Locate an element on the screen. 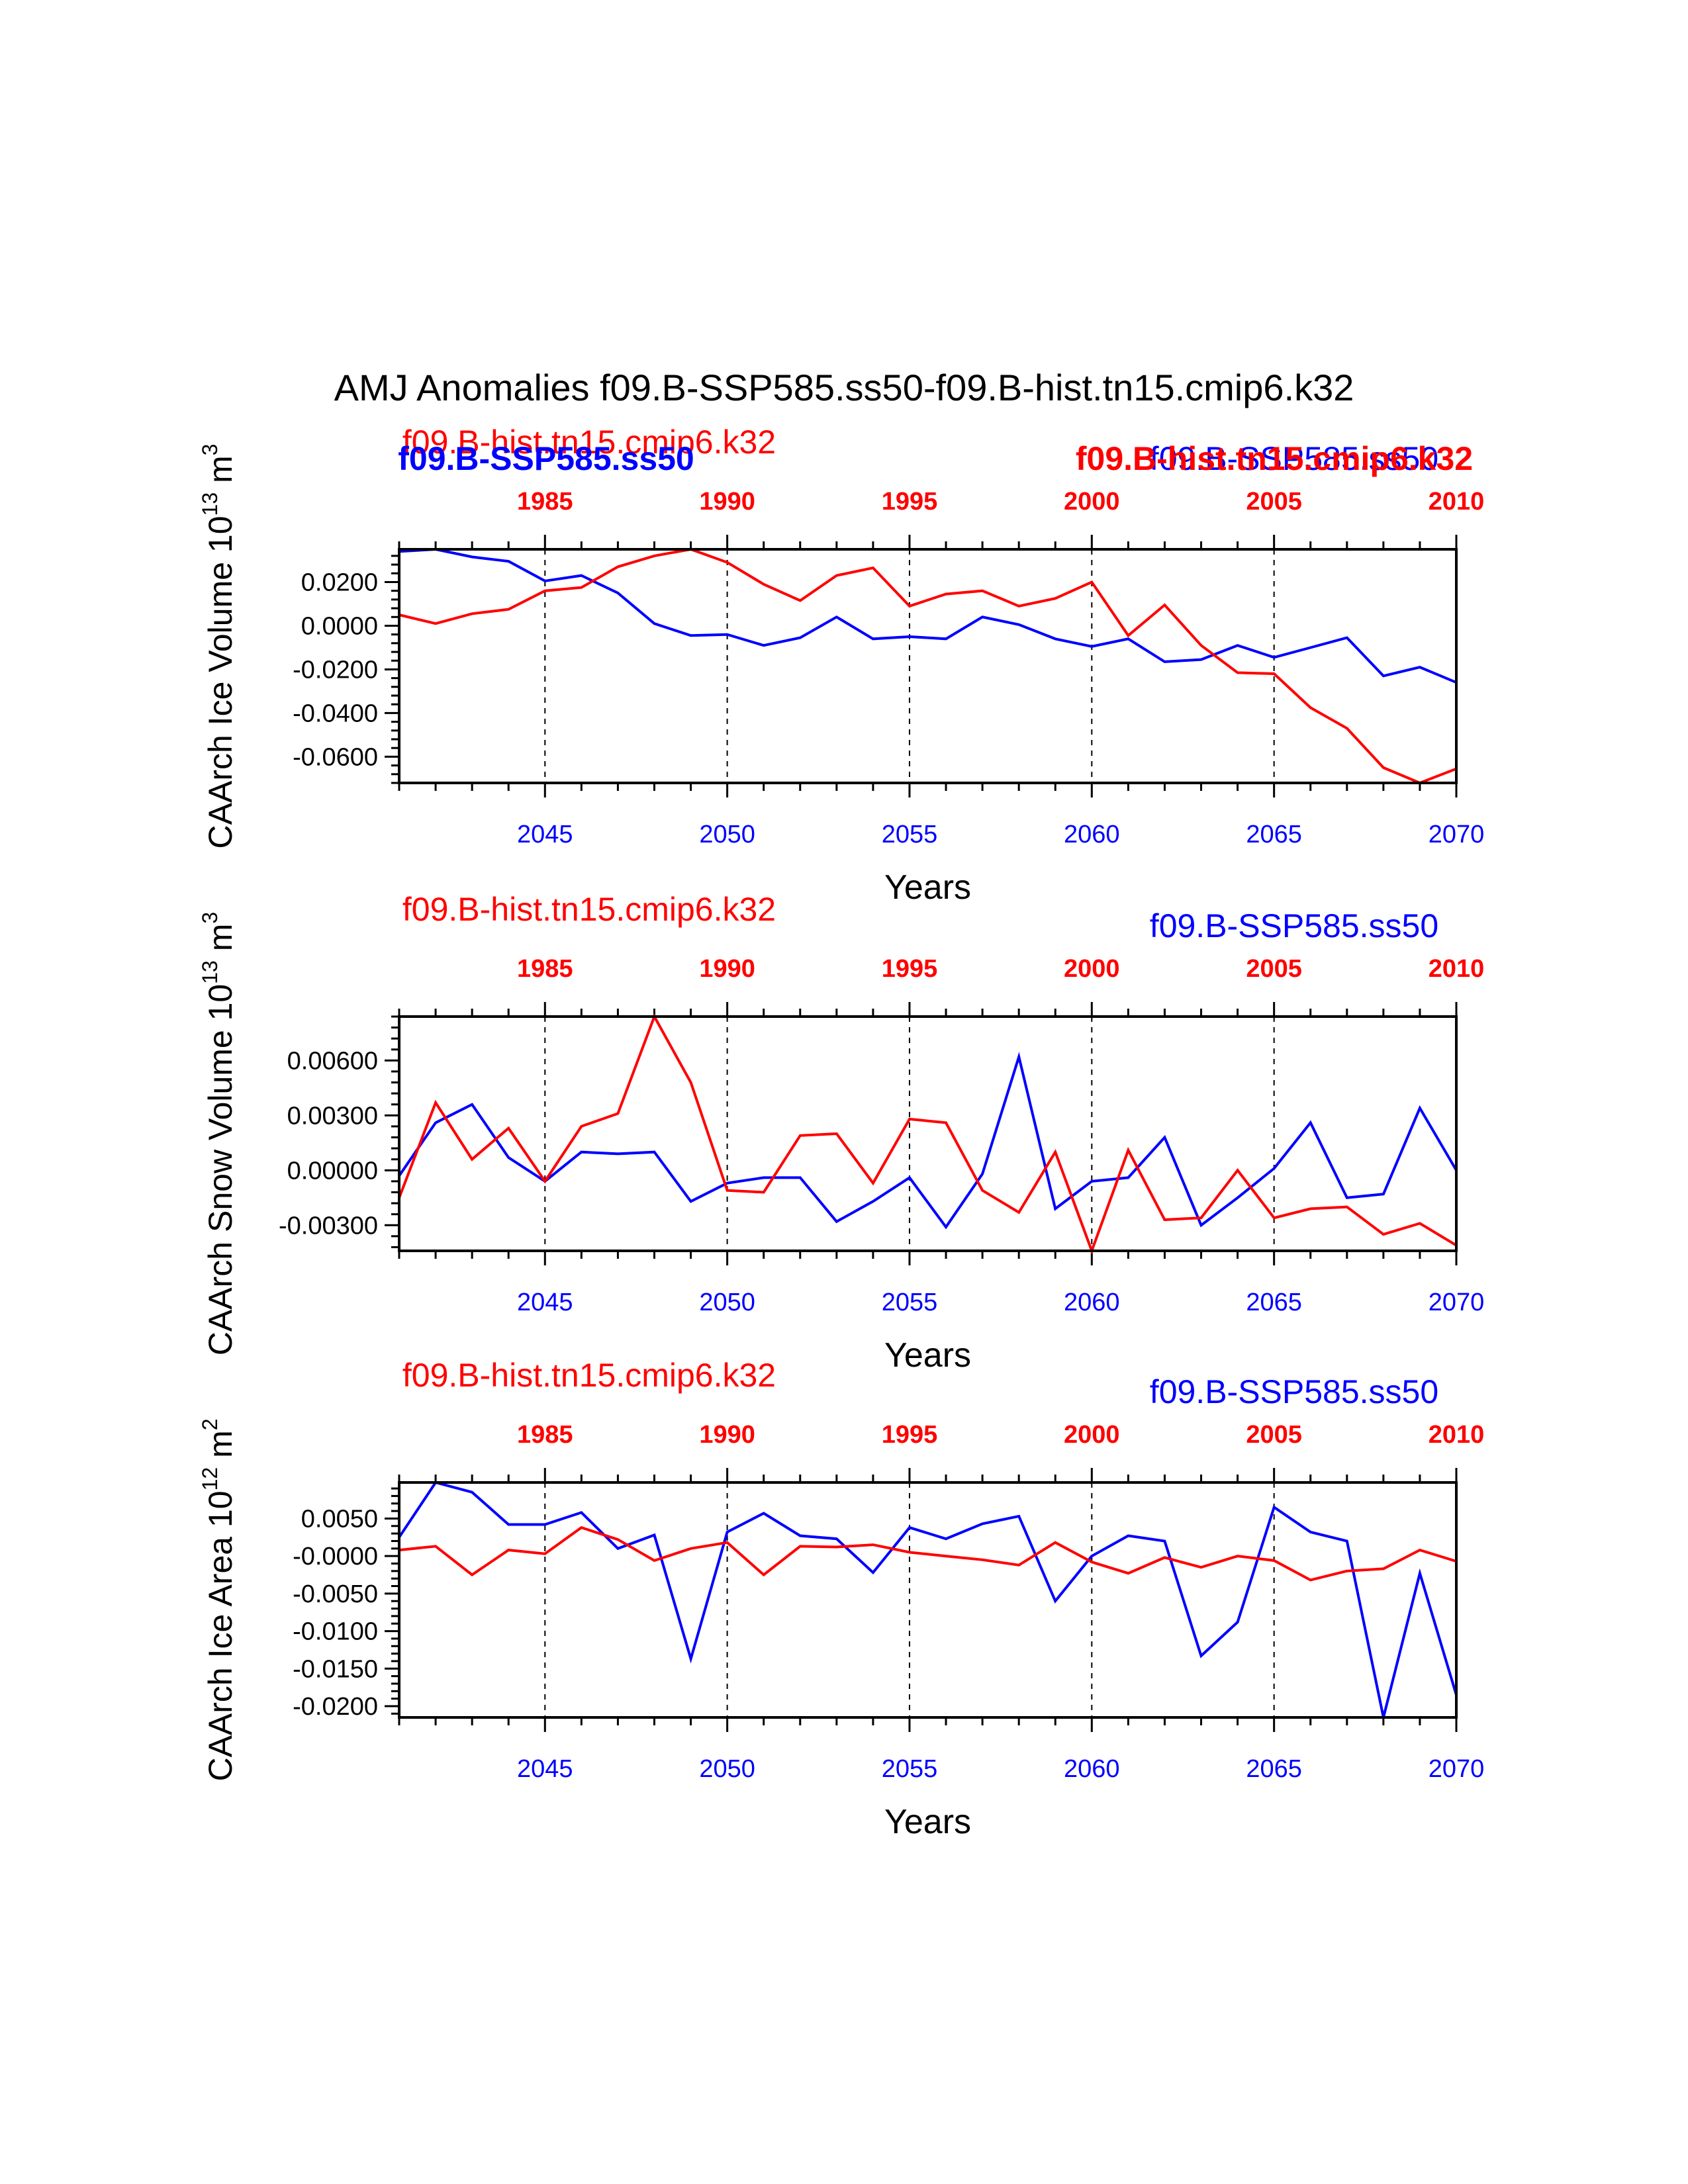 The width and height of the screenshot is (1688, 2184). y-tick-label: 0.0000 is located at coordinates (339, 626).